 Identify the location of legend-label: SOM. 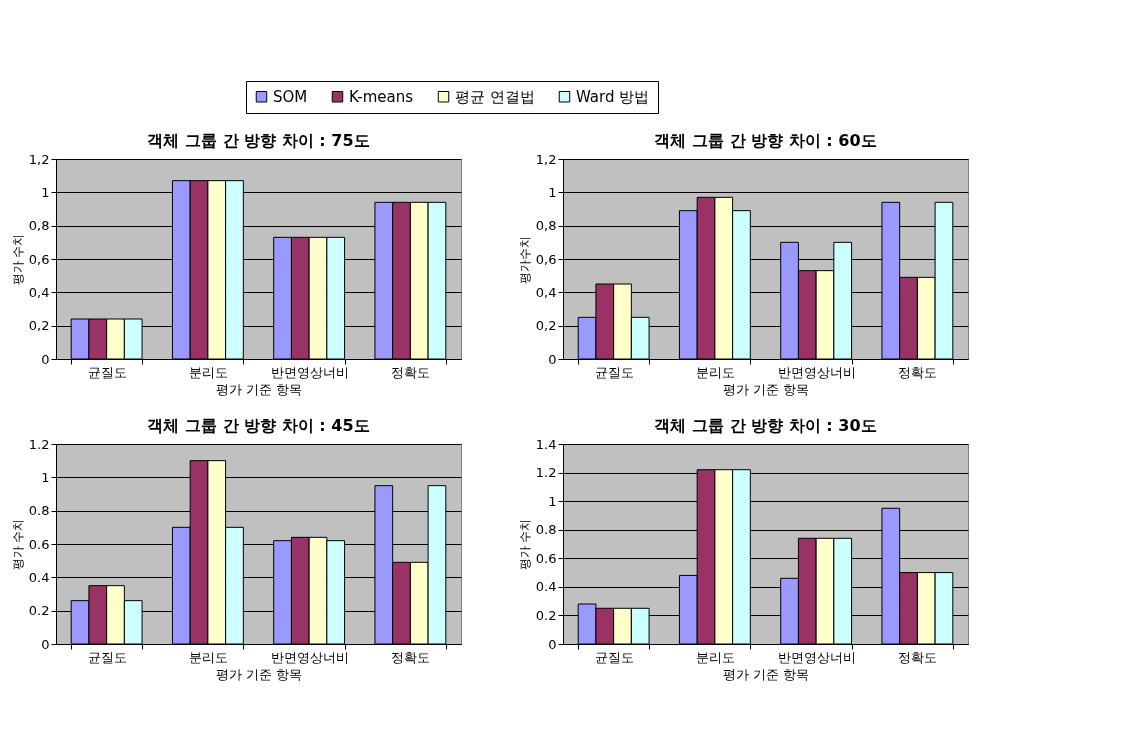
(290, 96).